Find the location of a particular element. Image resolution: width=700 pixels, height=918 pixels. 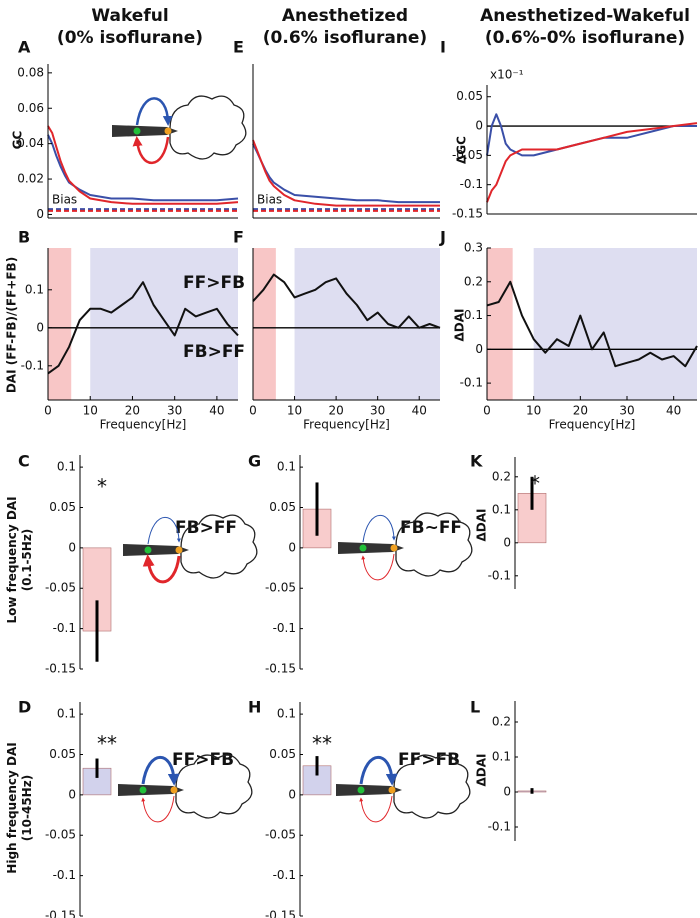

y-axis-label: Low frequency DAI is located at coordinates (12, 559).